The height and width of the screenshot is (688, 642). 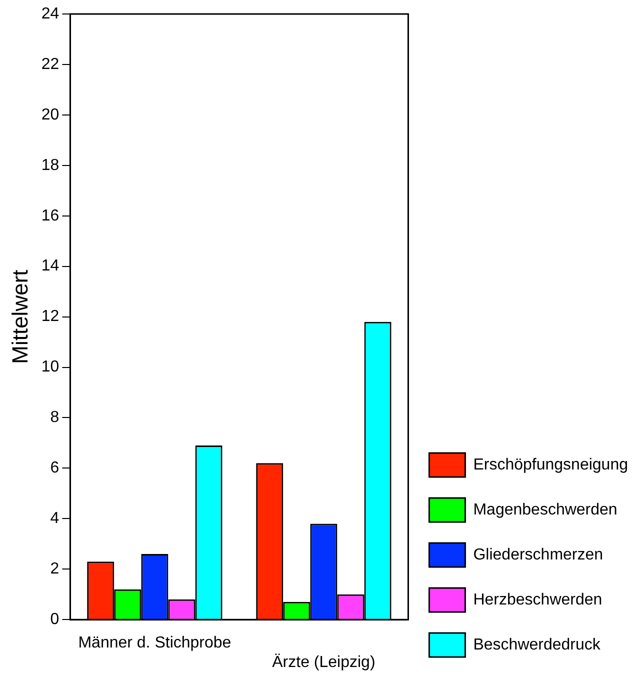 I want to click on legend-label: Erschöpfungsneigung, so click(x=550, y=465).